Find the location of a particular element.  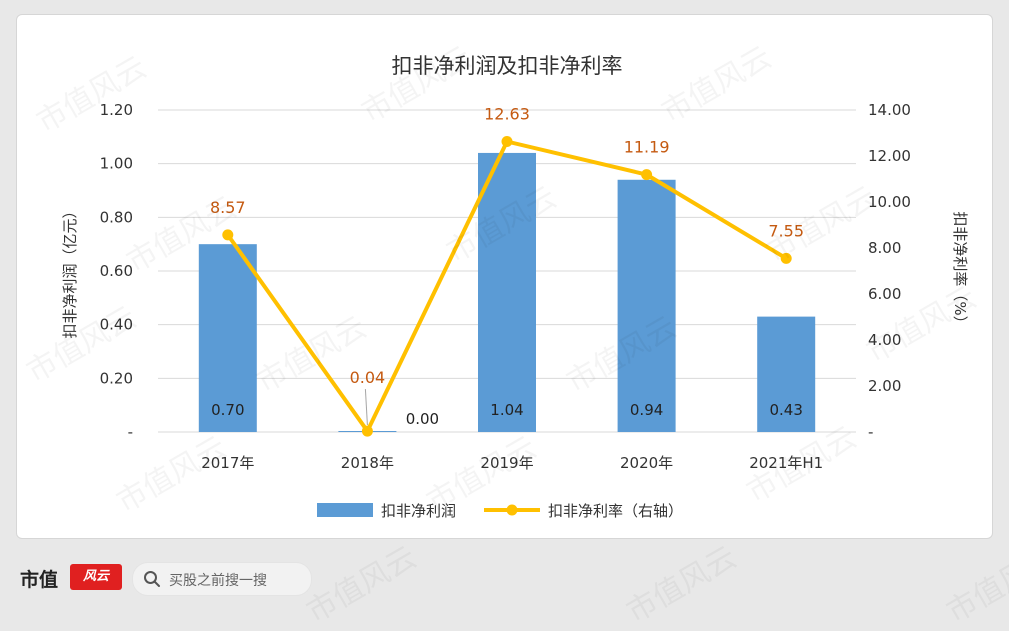

bar-data-label: 0.70 is located at coordinates (227, 410).